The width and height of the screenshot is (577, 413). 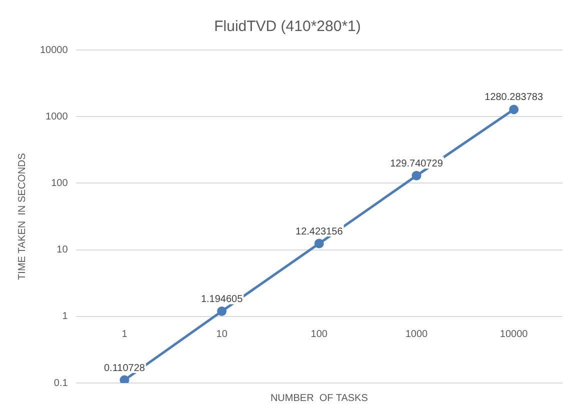 What do you see at coordinates (417, 164) in the screenshot?
I see `data-label: 129.740729` at bounding box center [417, 164].